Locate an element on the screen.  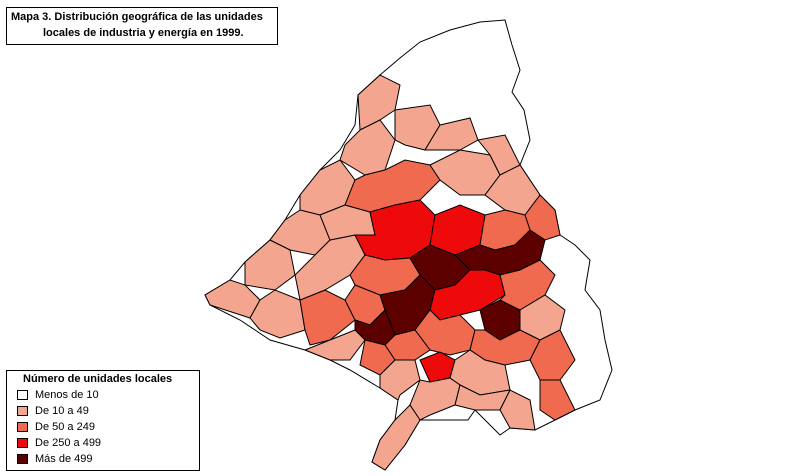
legend-item: De 250 a 499 is located at coordinates (103, 443).